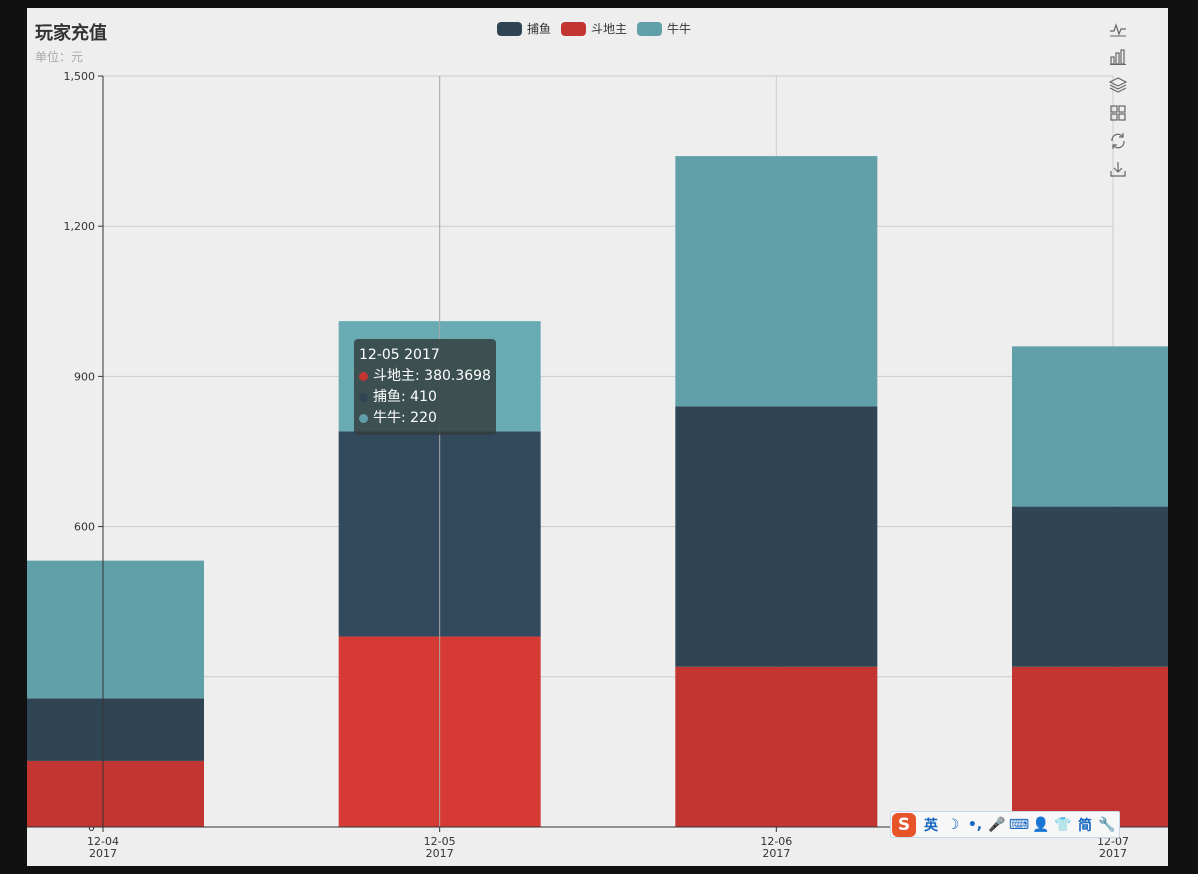  I want to click on bar-2-捕鱼, so click(776, 536).